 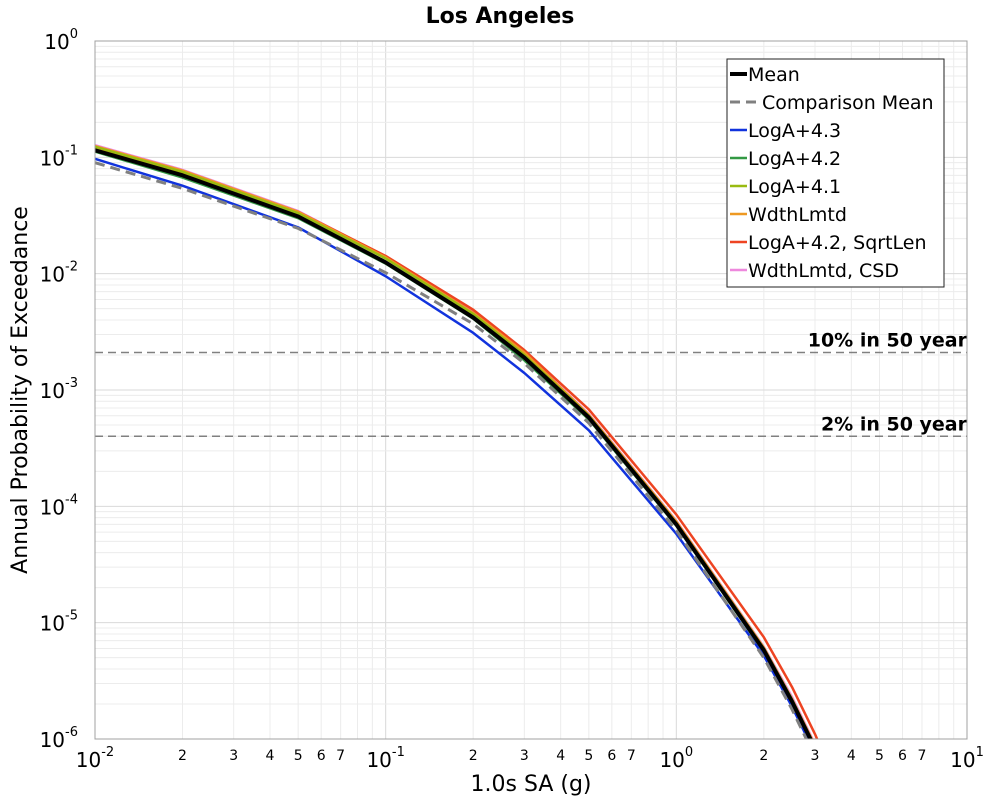 What do you see at coordinates (797, 215) in the screenshot?
I see `legend-entry-label: WdthLmtd` at bounding box center [797, 215].